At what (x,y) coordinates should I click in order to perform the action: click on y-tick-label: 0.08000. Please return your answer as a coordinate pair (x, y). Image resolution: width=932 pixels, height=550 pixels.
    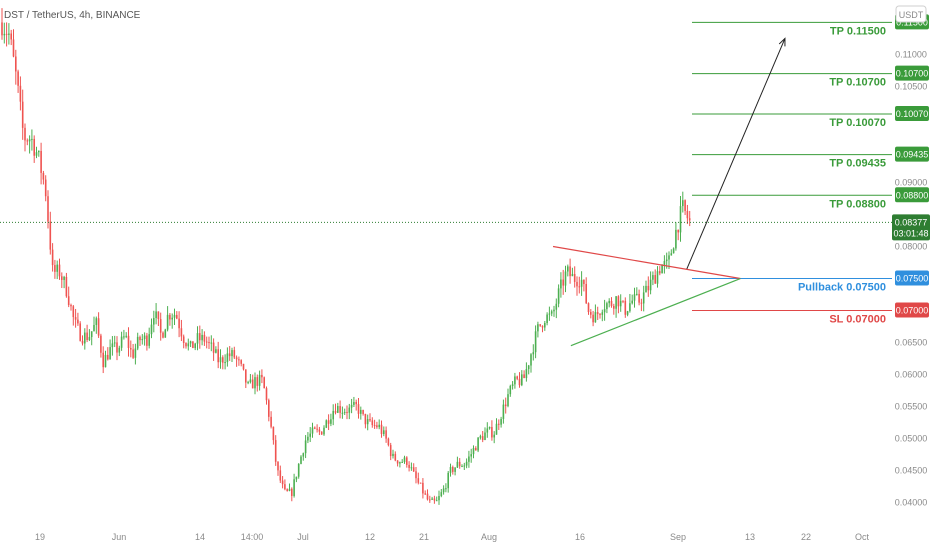
    Looking at the image, I should click on (911, 246).